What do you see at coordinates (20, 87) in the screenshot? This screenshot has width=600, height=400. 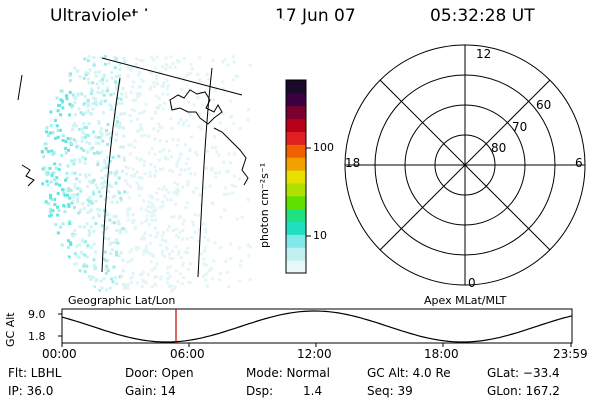 I see `lat-lon-grid-line` at bounding box center [20, 87].